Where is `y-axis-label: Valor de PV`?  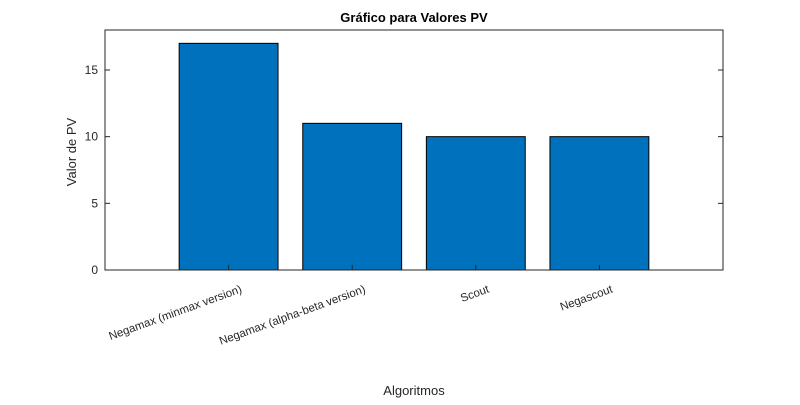 y-axis-label: Valor de PV is located at coordinates (71, 151).